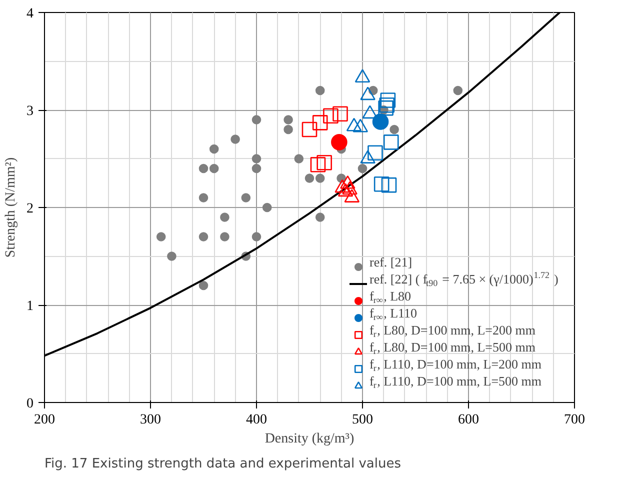 The image size is (625, 504). Describe the element at coordinates (30, 306) in the screenshot. I see `y-tick-label: 1` at that location.